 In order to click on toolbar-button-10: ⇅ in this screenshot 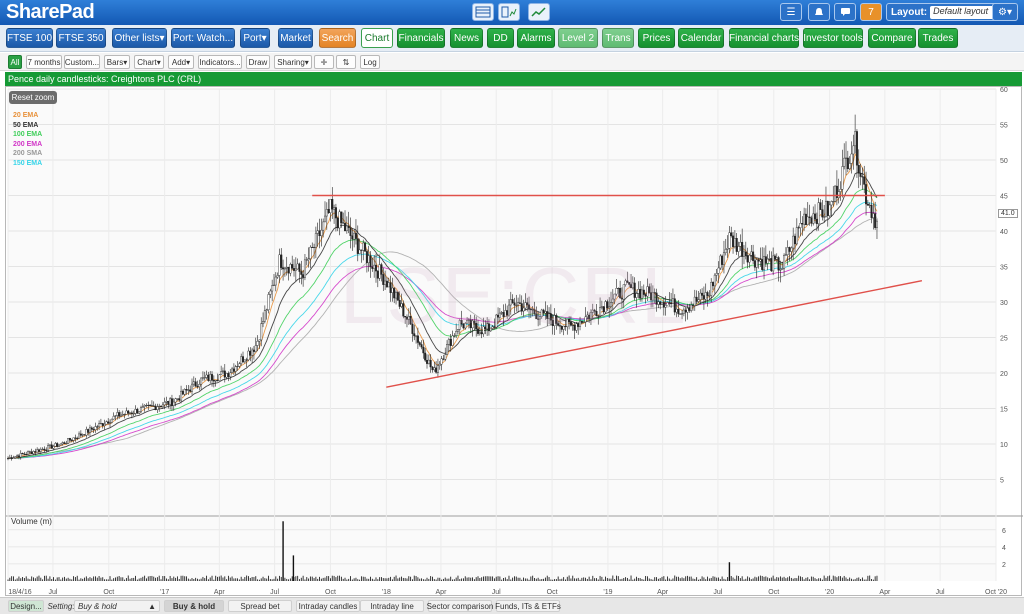, I will do `click(346, 62)`.